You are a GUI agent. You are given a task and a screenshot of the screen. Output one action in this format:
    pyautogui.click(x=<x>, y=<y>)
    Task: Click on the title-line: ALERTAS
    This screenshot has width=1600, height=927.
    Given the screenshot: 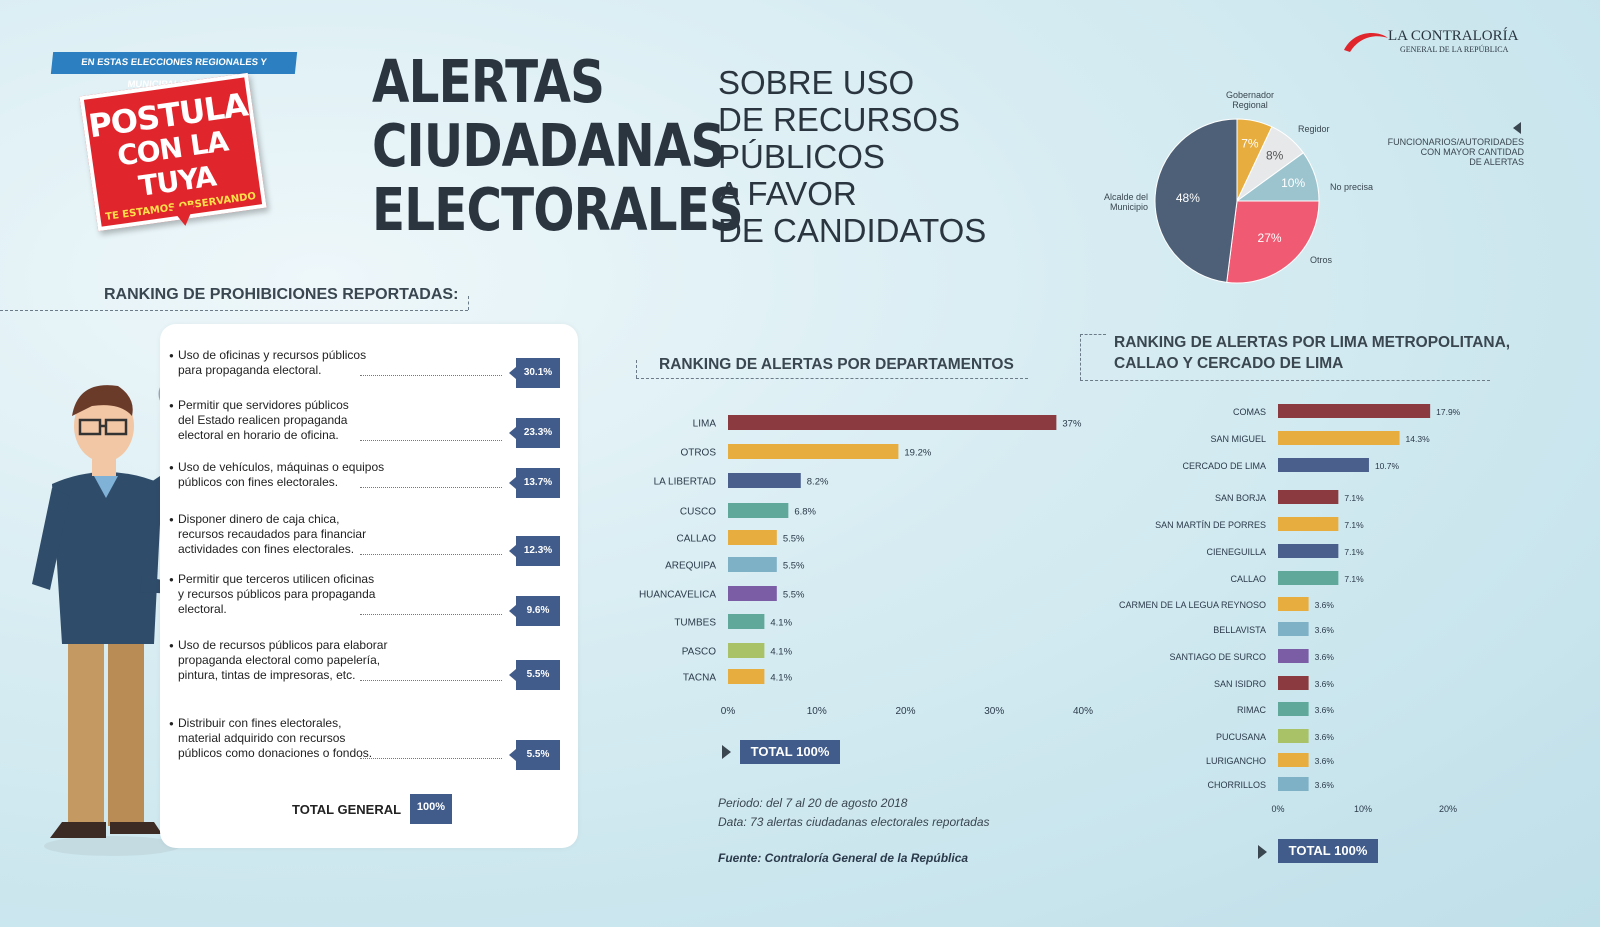 What is the action you would take?
    pyautogui.click(x=488, y=81)
    